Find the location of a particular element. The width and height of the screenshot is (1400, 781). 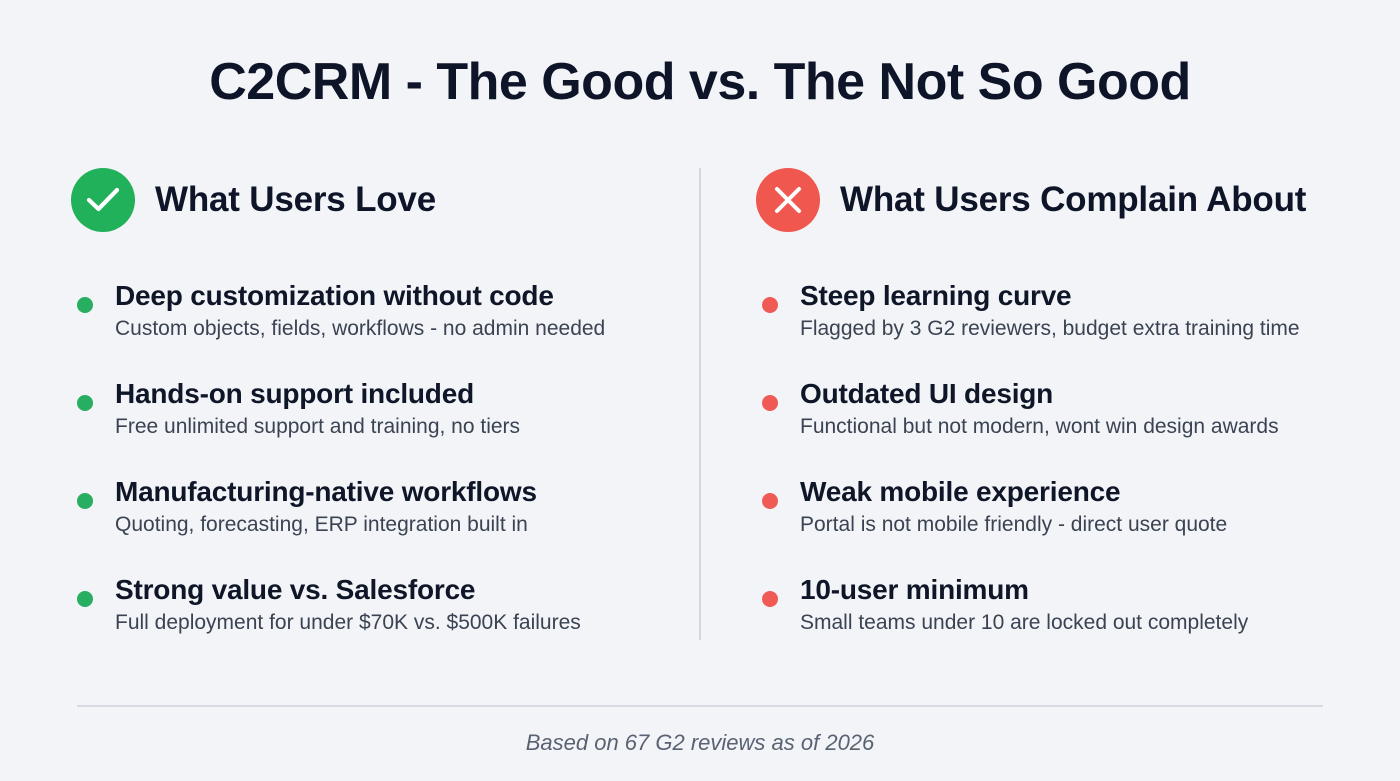

close-icon is located at coordinates (788, 200).